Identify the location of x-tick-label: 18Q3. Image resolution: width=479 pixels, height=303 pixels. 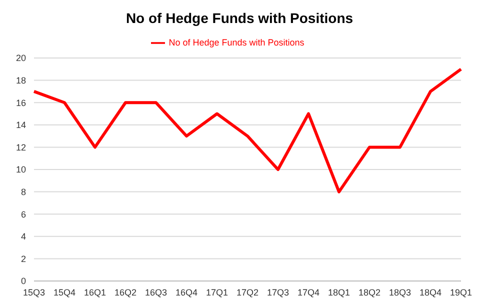
(400, 292).